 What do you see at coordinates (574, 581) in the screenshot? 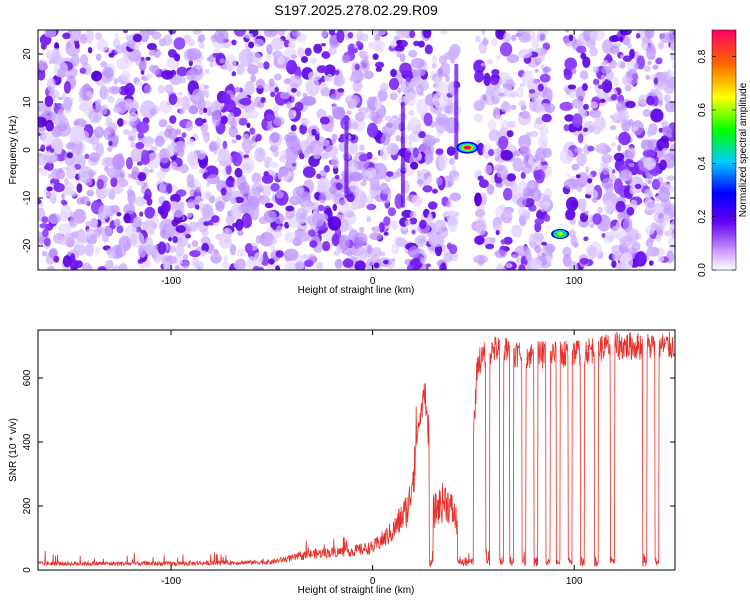
I see `snr-x-tick-label: 100` at bounding box center [574, 581].